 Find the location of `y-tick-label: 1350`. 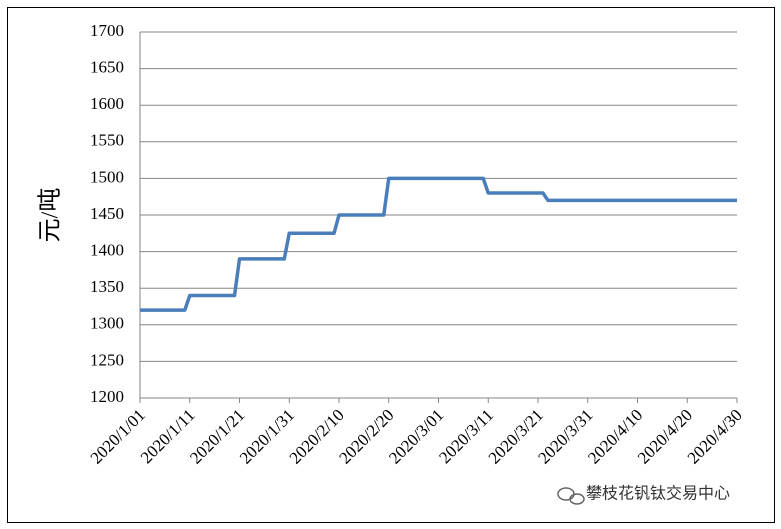

y-tick-label: 1350 is located at coordinates (107, 286).